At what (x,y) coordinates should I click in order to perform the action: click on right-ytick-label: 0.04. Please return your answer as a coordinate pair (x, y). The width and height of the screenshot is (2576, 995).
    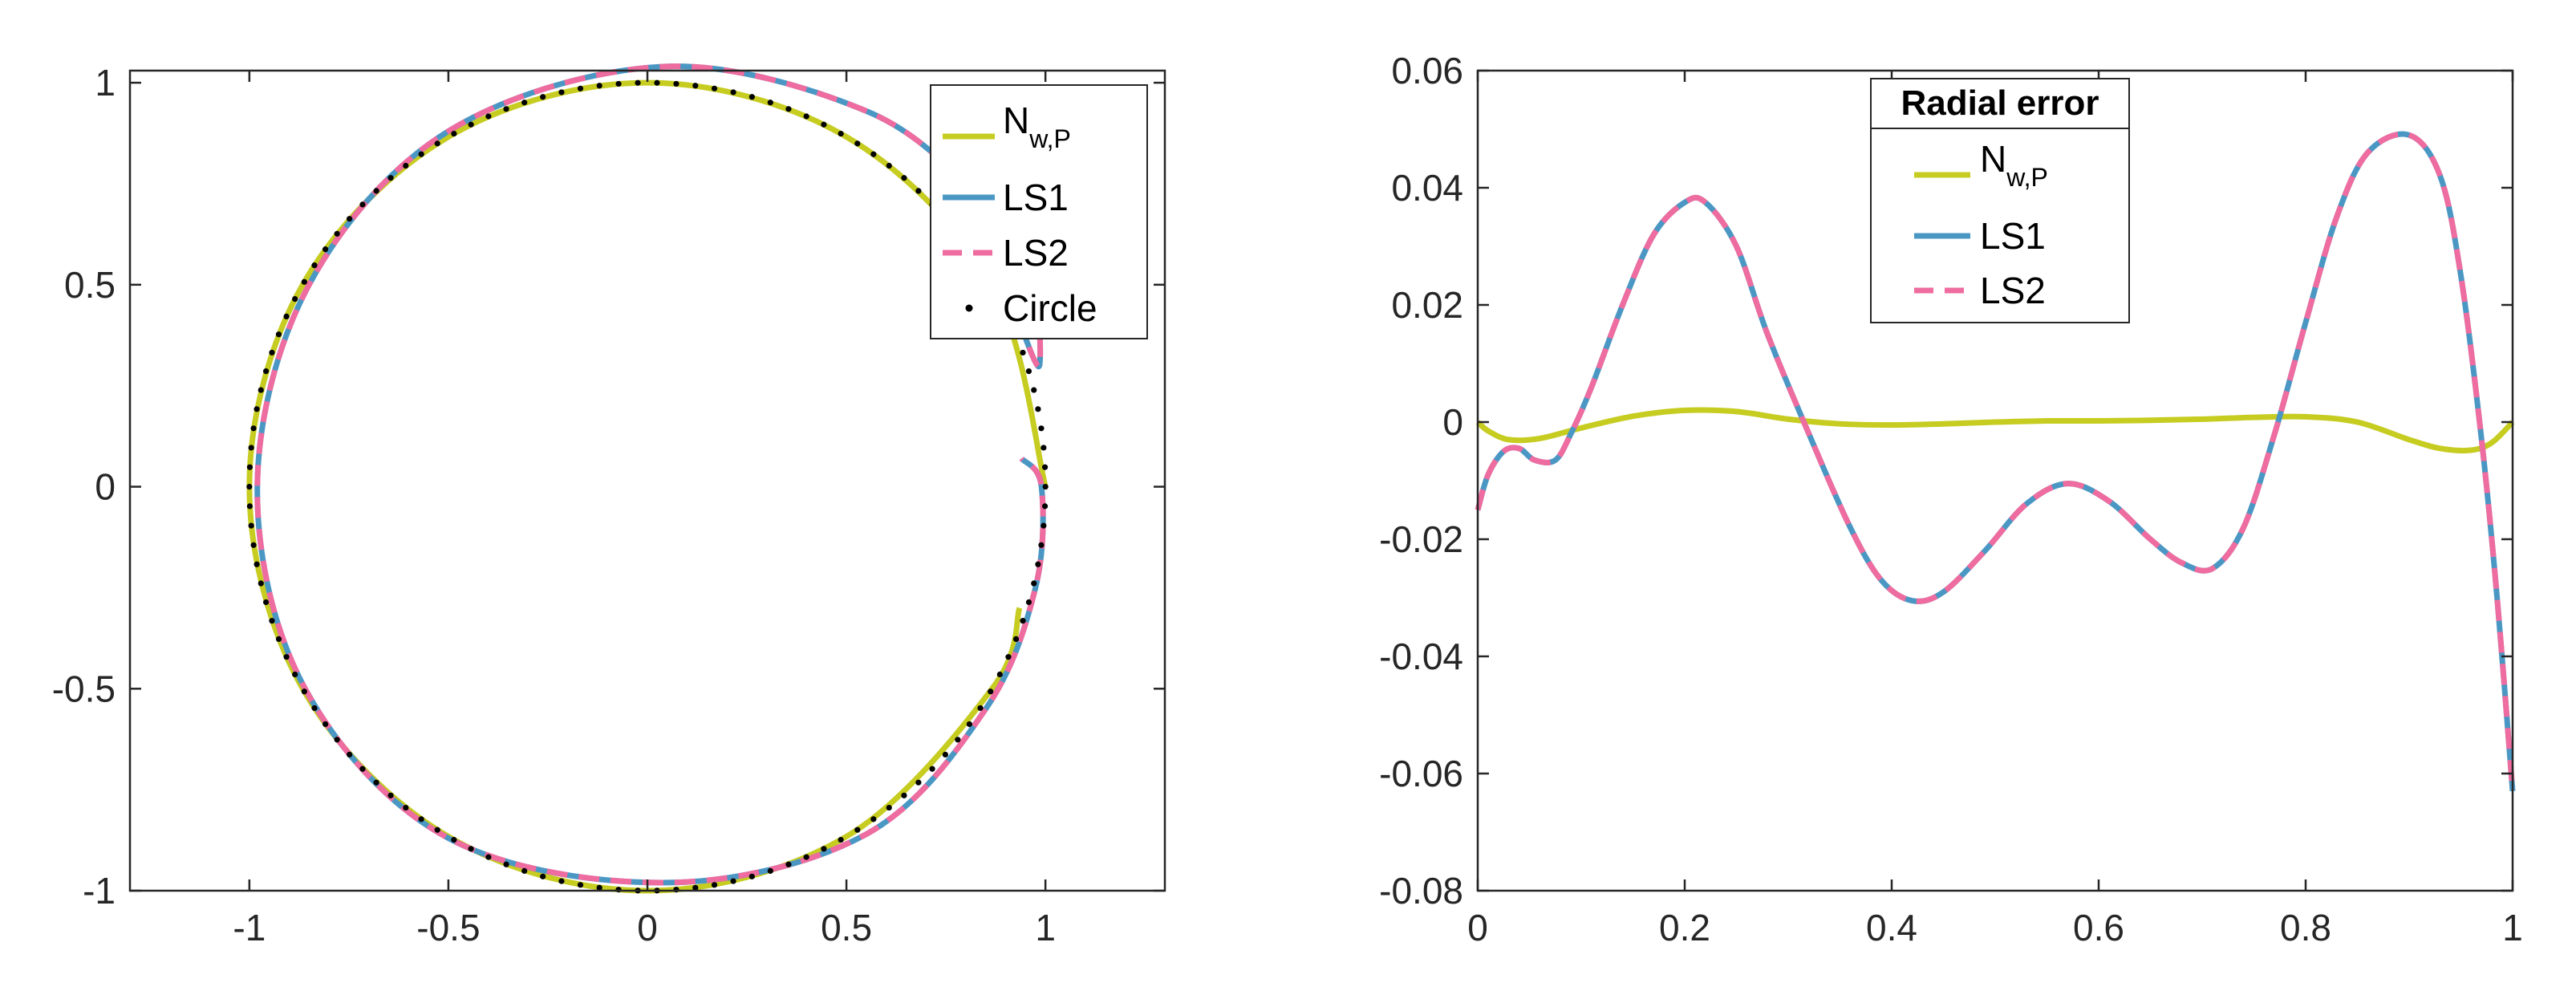
    Looking at the image, I should click on (1427, 188).